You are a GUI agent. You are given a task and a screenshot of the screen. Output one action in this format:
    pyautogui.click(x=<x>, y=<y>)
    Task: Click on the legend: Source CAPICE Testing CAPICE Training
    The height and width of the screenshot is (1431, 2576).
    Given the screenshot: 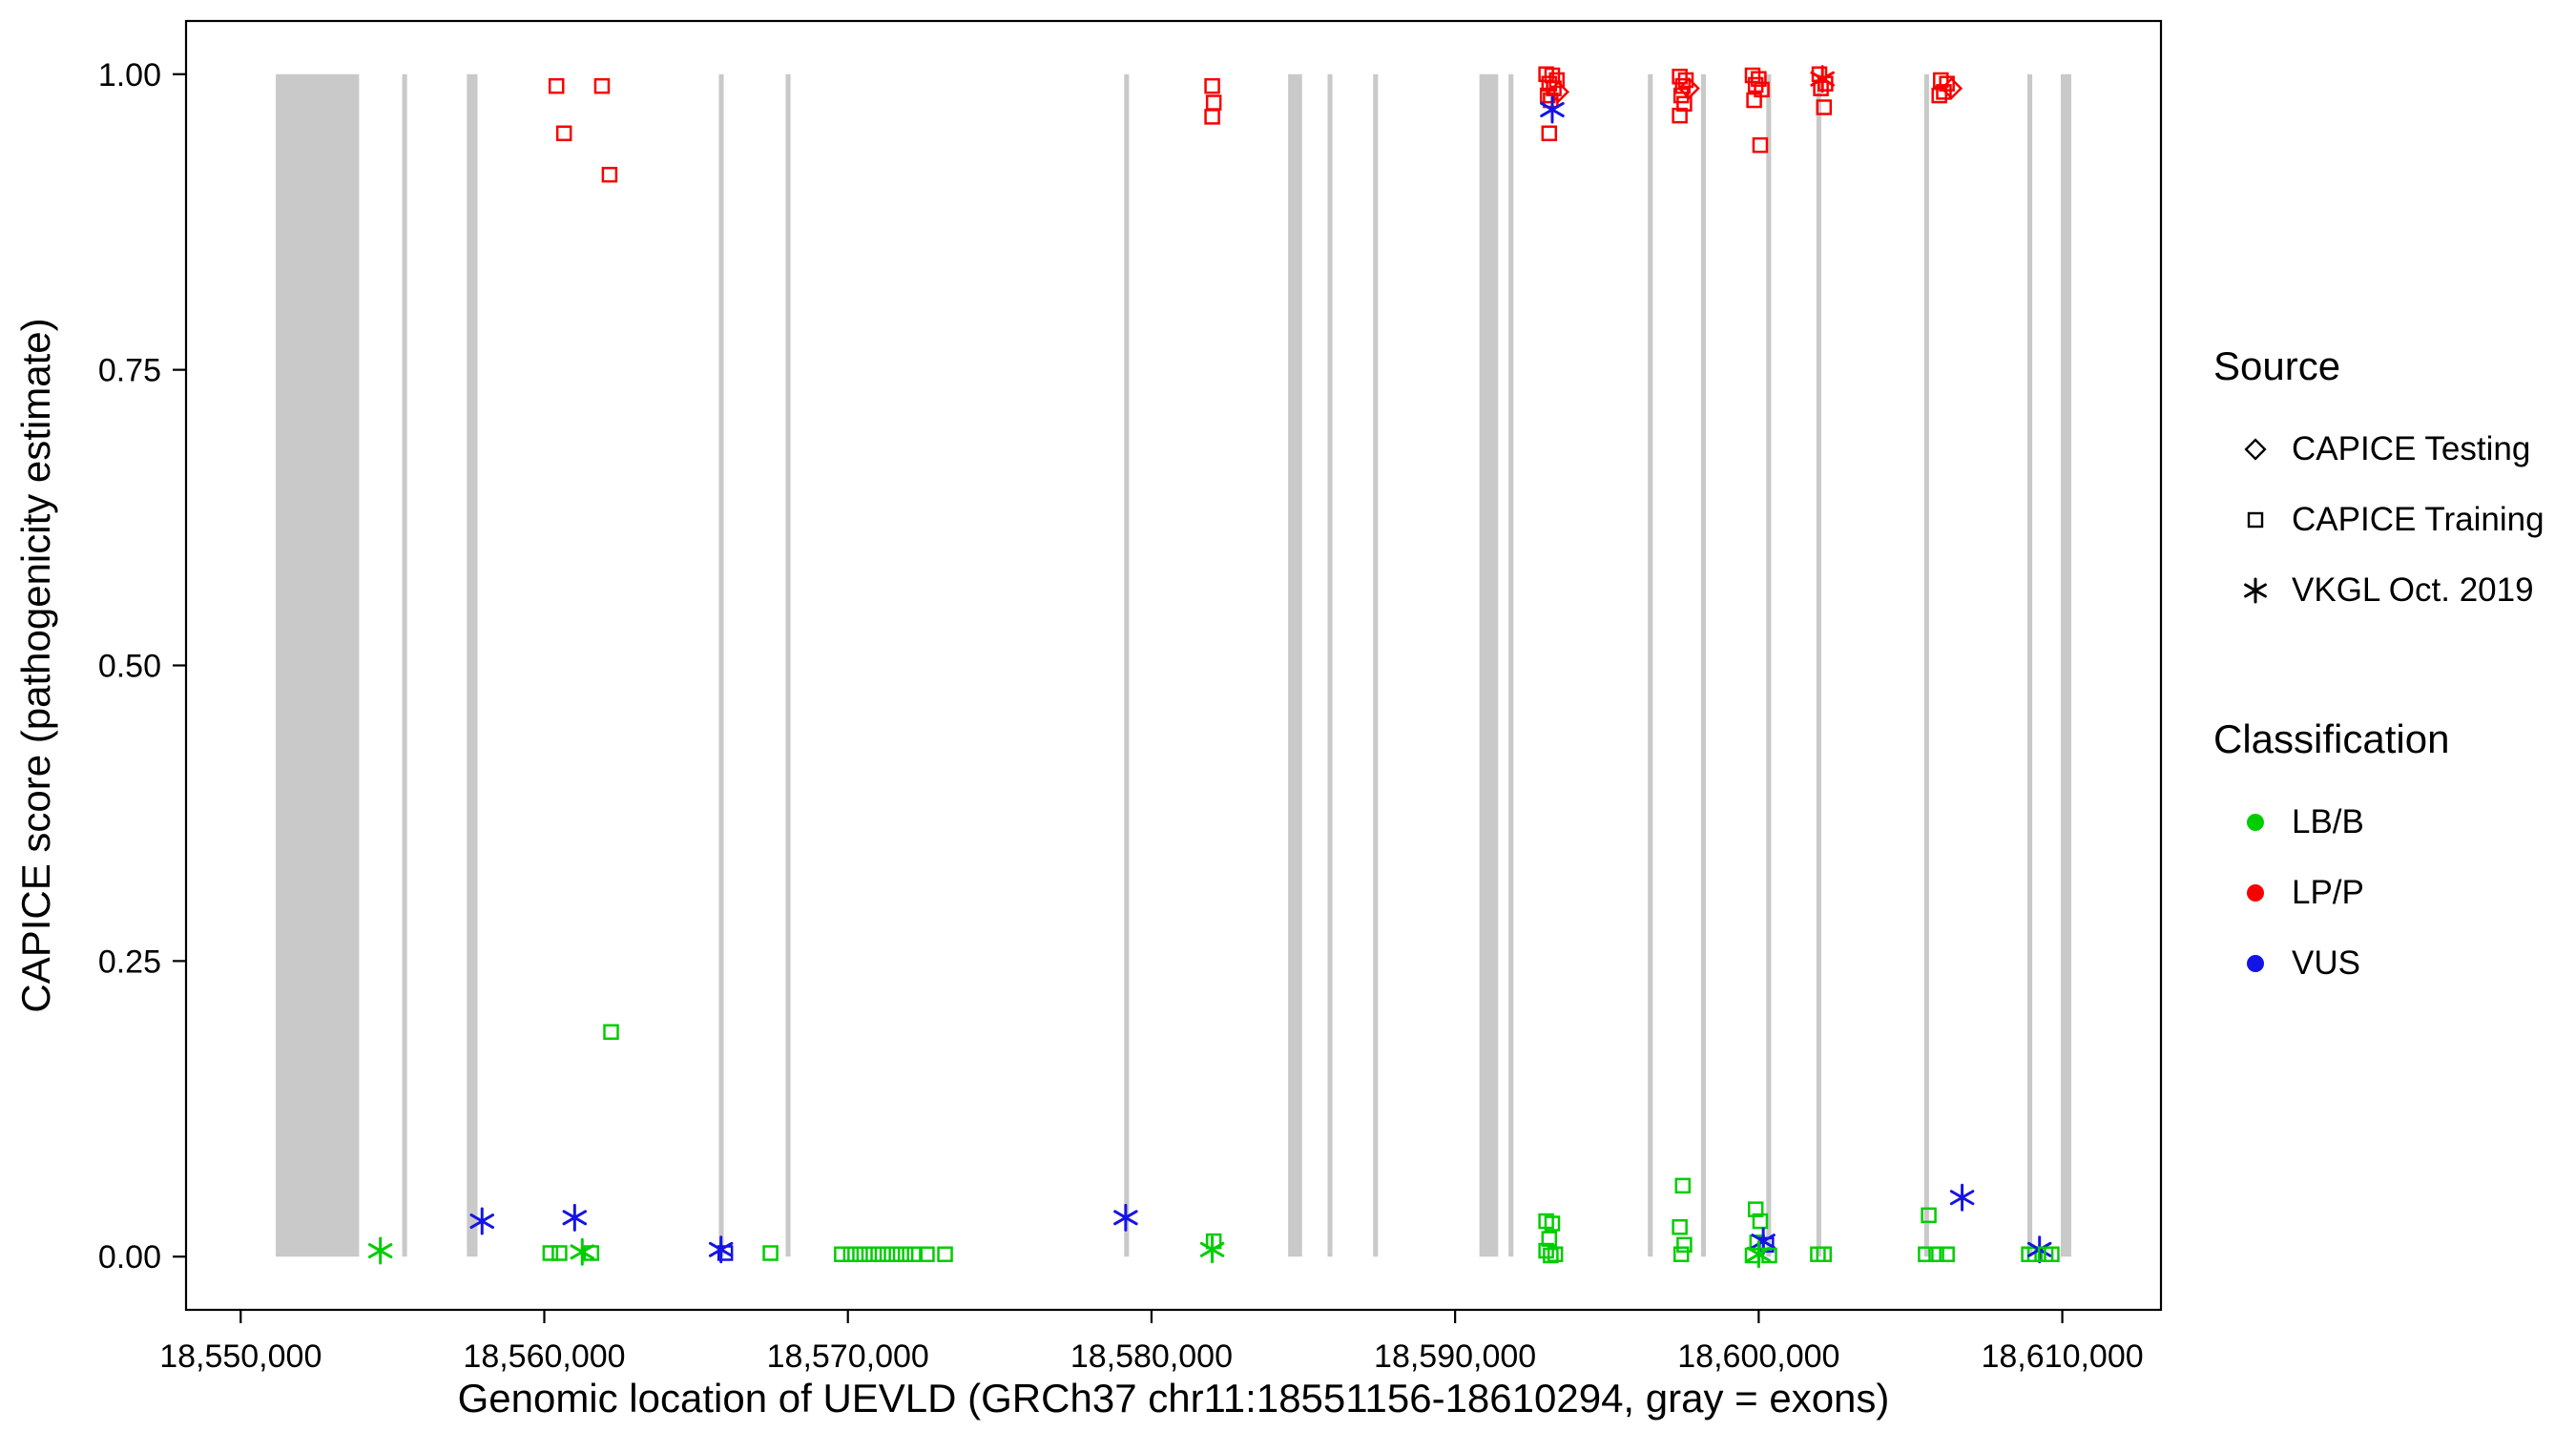 What is the action you would take?
    pyautogui.click(x=2379, y=671)
    